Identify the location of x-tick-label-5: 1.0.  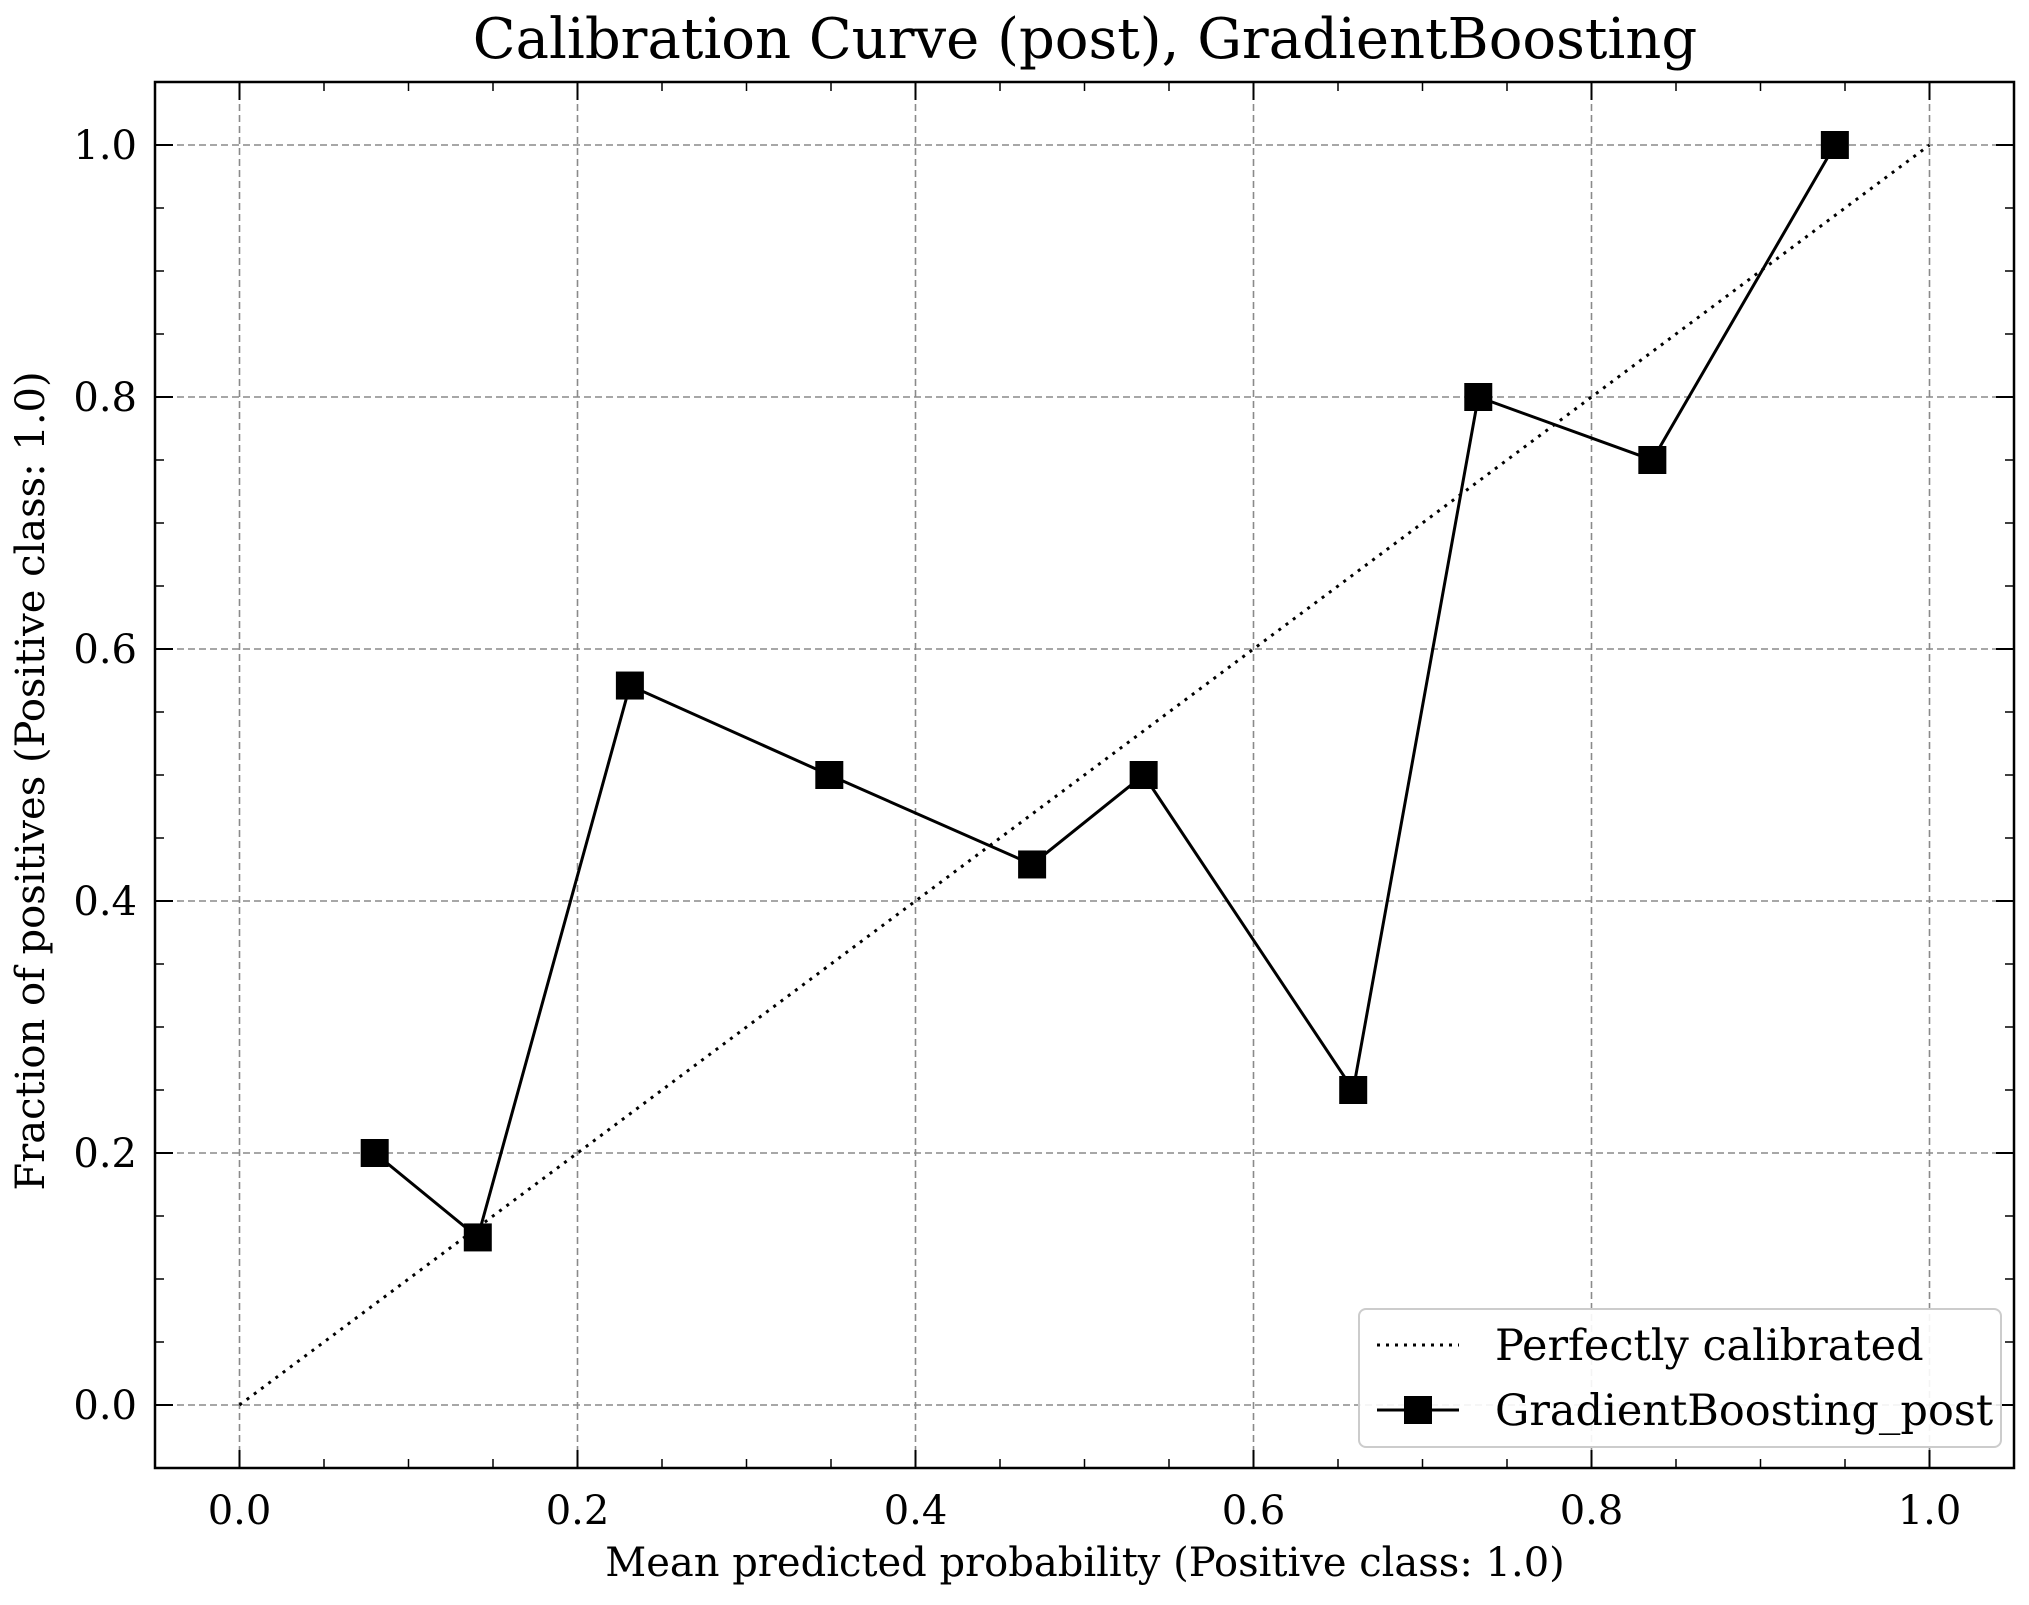
(1930, 1511).